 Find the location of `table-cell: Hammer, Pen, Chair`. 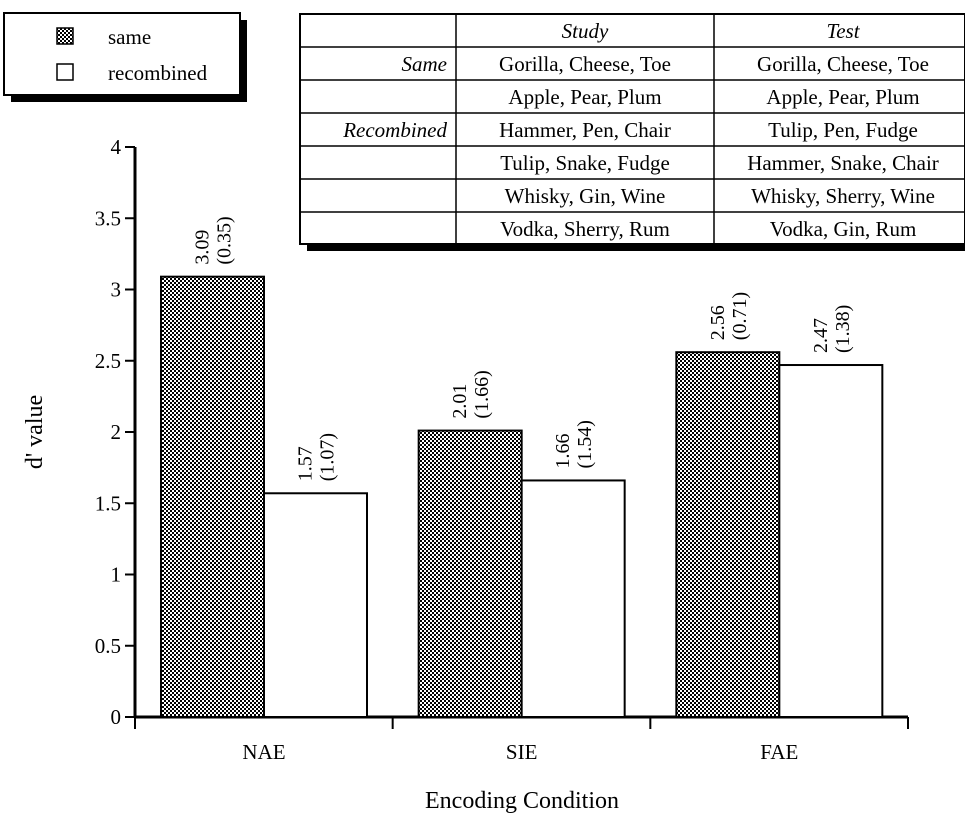

table-cell: Hammer, Pen, Chair is located at coordinates (585, 130).